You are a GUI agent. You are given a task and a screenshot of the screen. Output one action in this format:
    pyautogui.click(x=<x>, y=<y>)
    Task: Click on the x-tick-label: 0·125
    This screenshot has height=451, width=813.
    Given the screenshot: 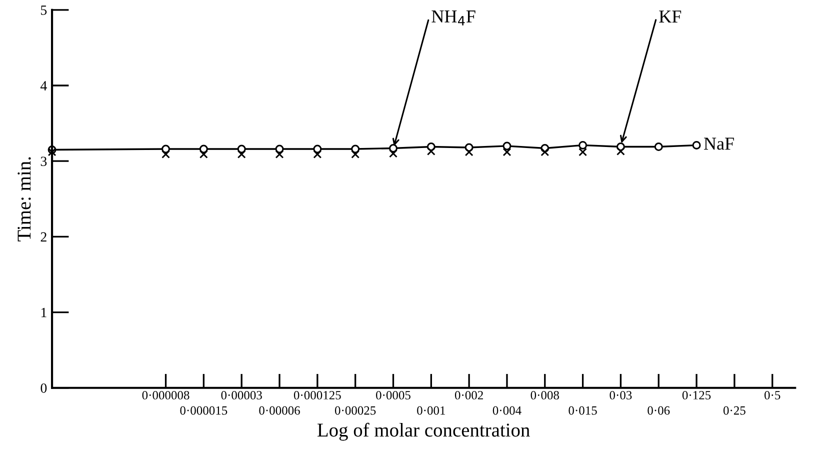 What is the action you would take?
    pyautogui.click(x=696, y=395)
    